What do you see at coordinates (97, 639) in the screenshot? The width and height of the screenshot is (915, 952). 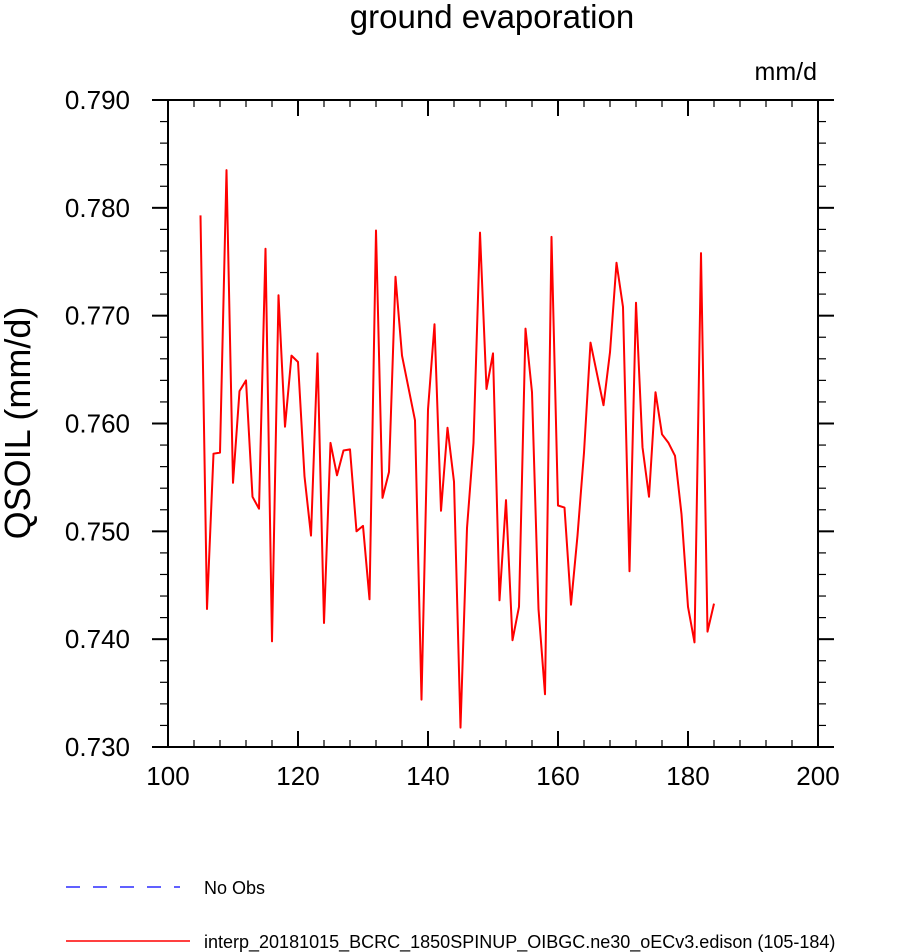 I see `y-tick-label: 0.740` at bounding box center [97, 639].